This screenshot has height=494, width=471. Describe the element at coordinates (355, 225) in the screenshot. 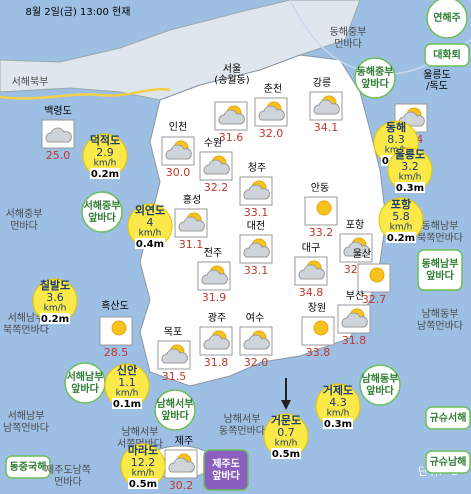

I see `city-name: 포항` at that location.